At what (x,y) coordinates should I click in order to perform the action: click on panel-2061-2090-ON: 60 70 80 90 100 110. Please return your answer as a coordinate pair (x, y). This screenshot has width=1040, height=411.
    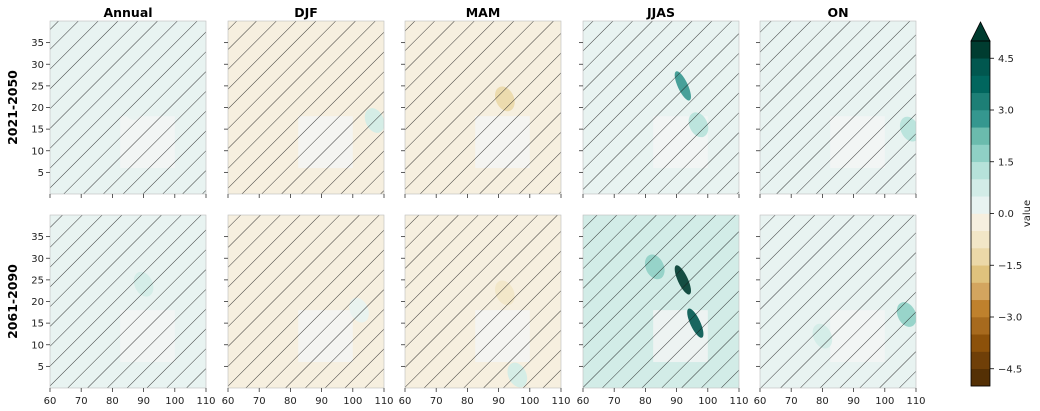
    Looking at the image, I should click on (840, 310).